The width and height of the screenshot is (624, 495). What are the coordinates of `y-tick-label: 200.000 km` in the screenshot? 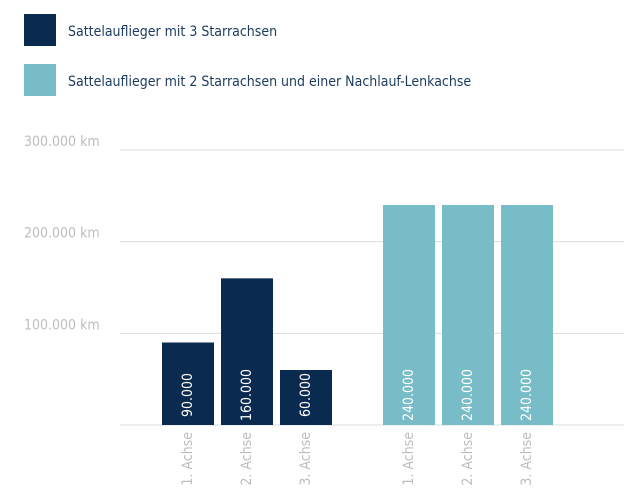 It's located at (62, 234).